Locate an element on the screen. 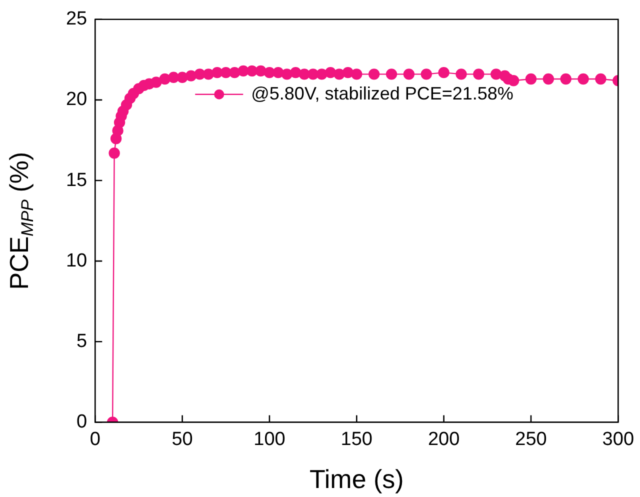 The height and width of the screenshot is (497, 640). legend-label: @5.80V, stabilized PCE=21.58% is located at coordinates (382, 93).